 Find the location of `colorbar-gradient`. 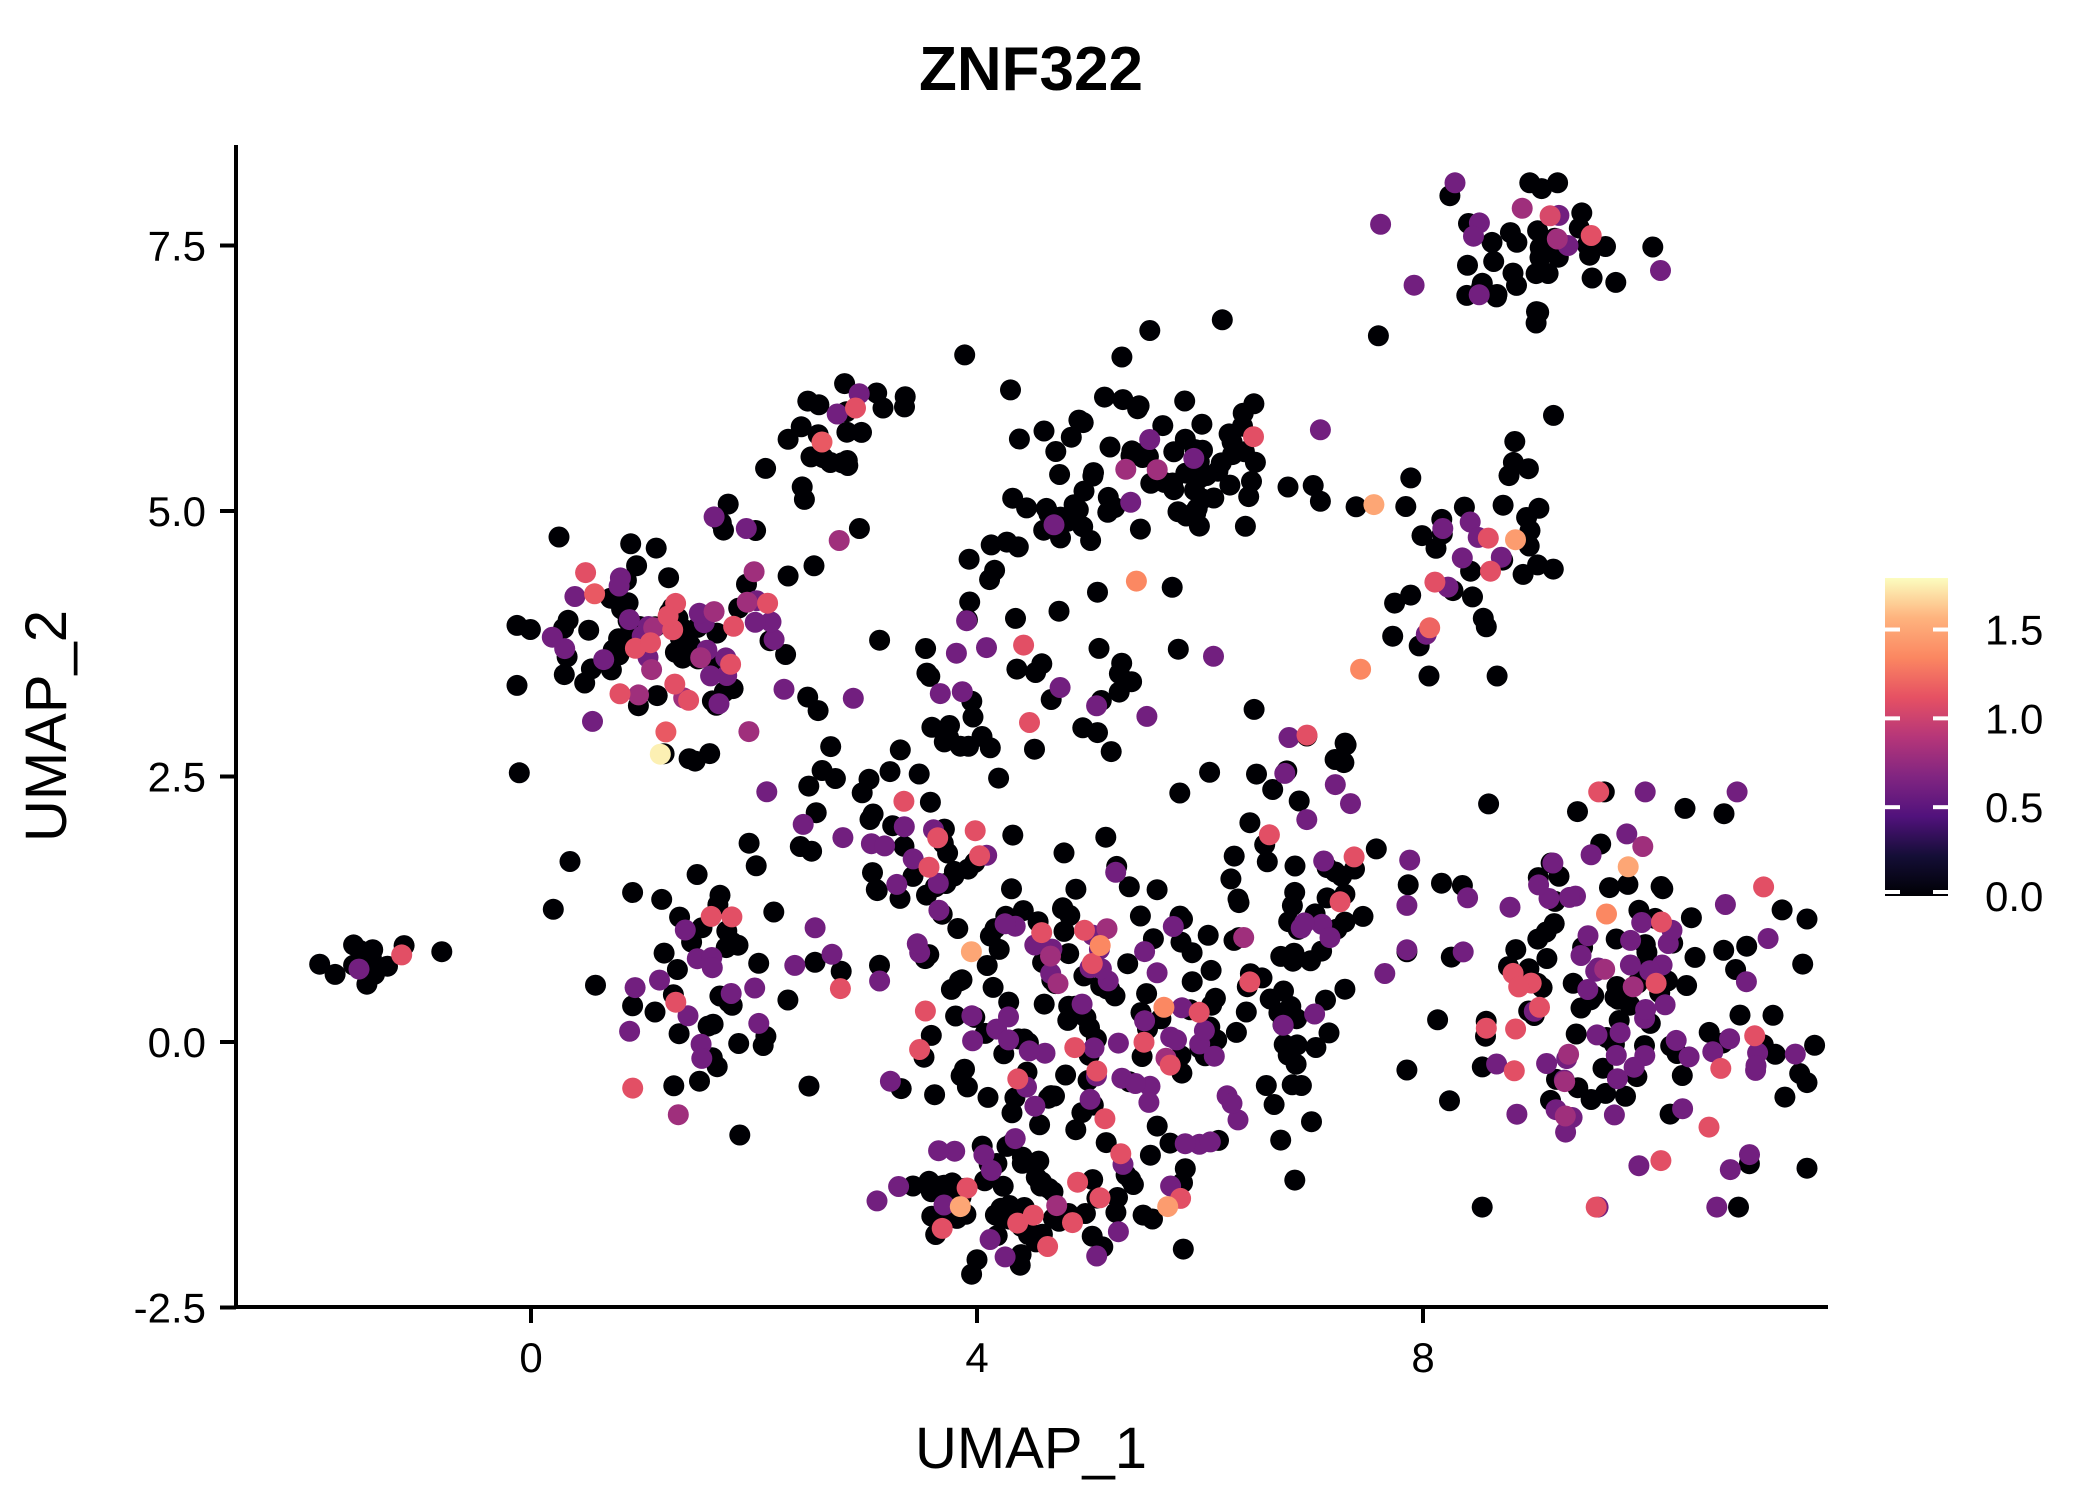

colorbar-gradient is located at coordinates (1916, 737).